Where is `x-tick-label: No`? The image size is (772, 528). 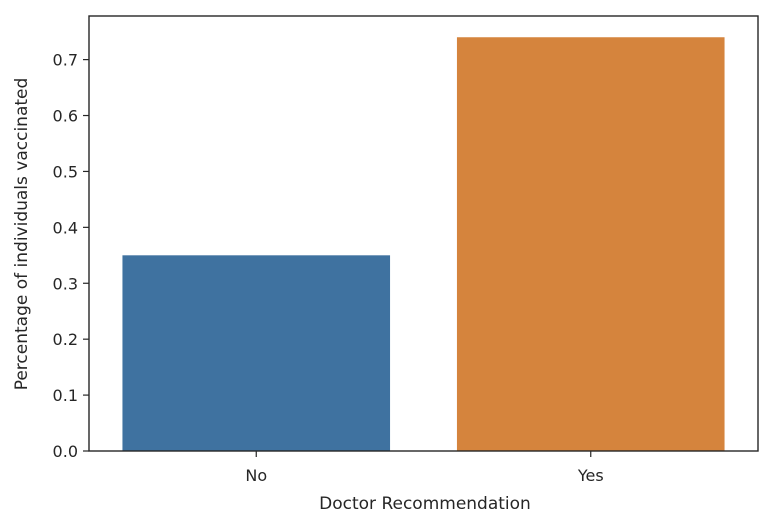 x-tick-label: No is located at coordinates (256, 475).